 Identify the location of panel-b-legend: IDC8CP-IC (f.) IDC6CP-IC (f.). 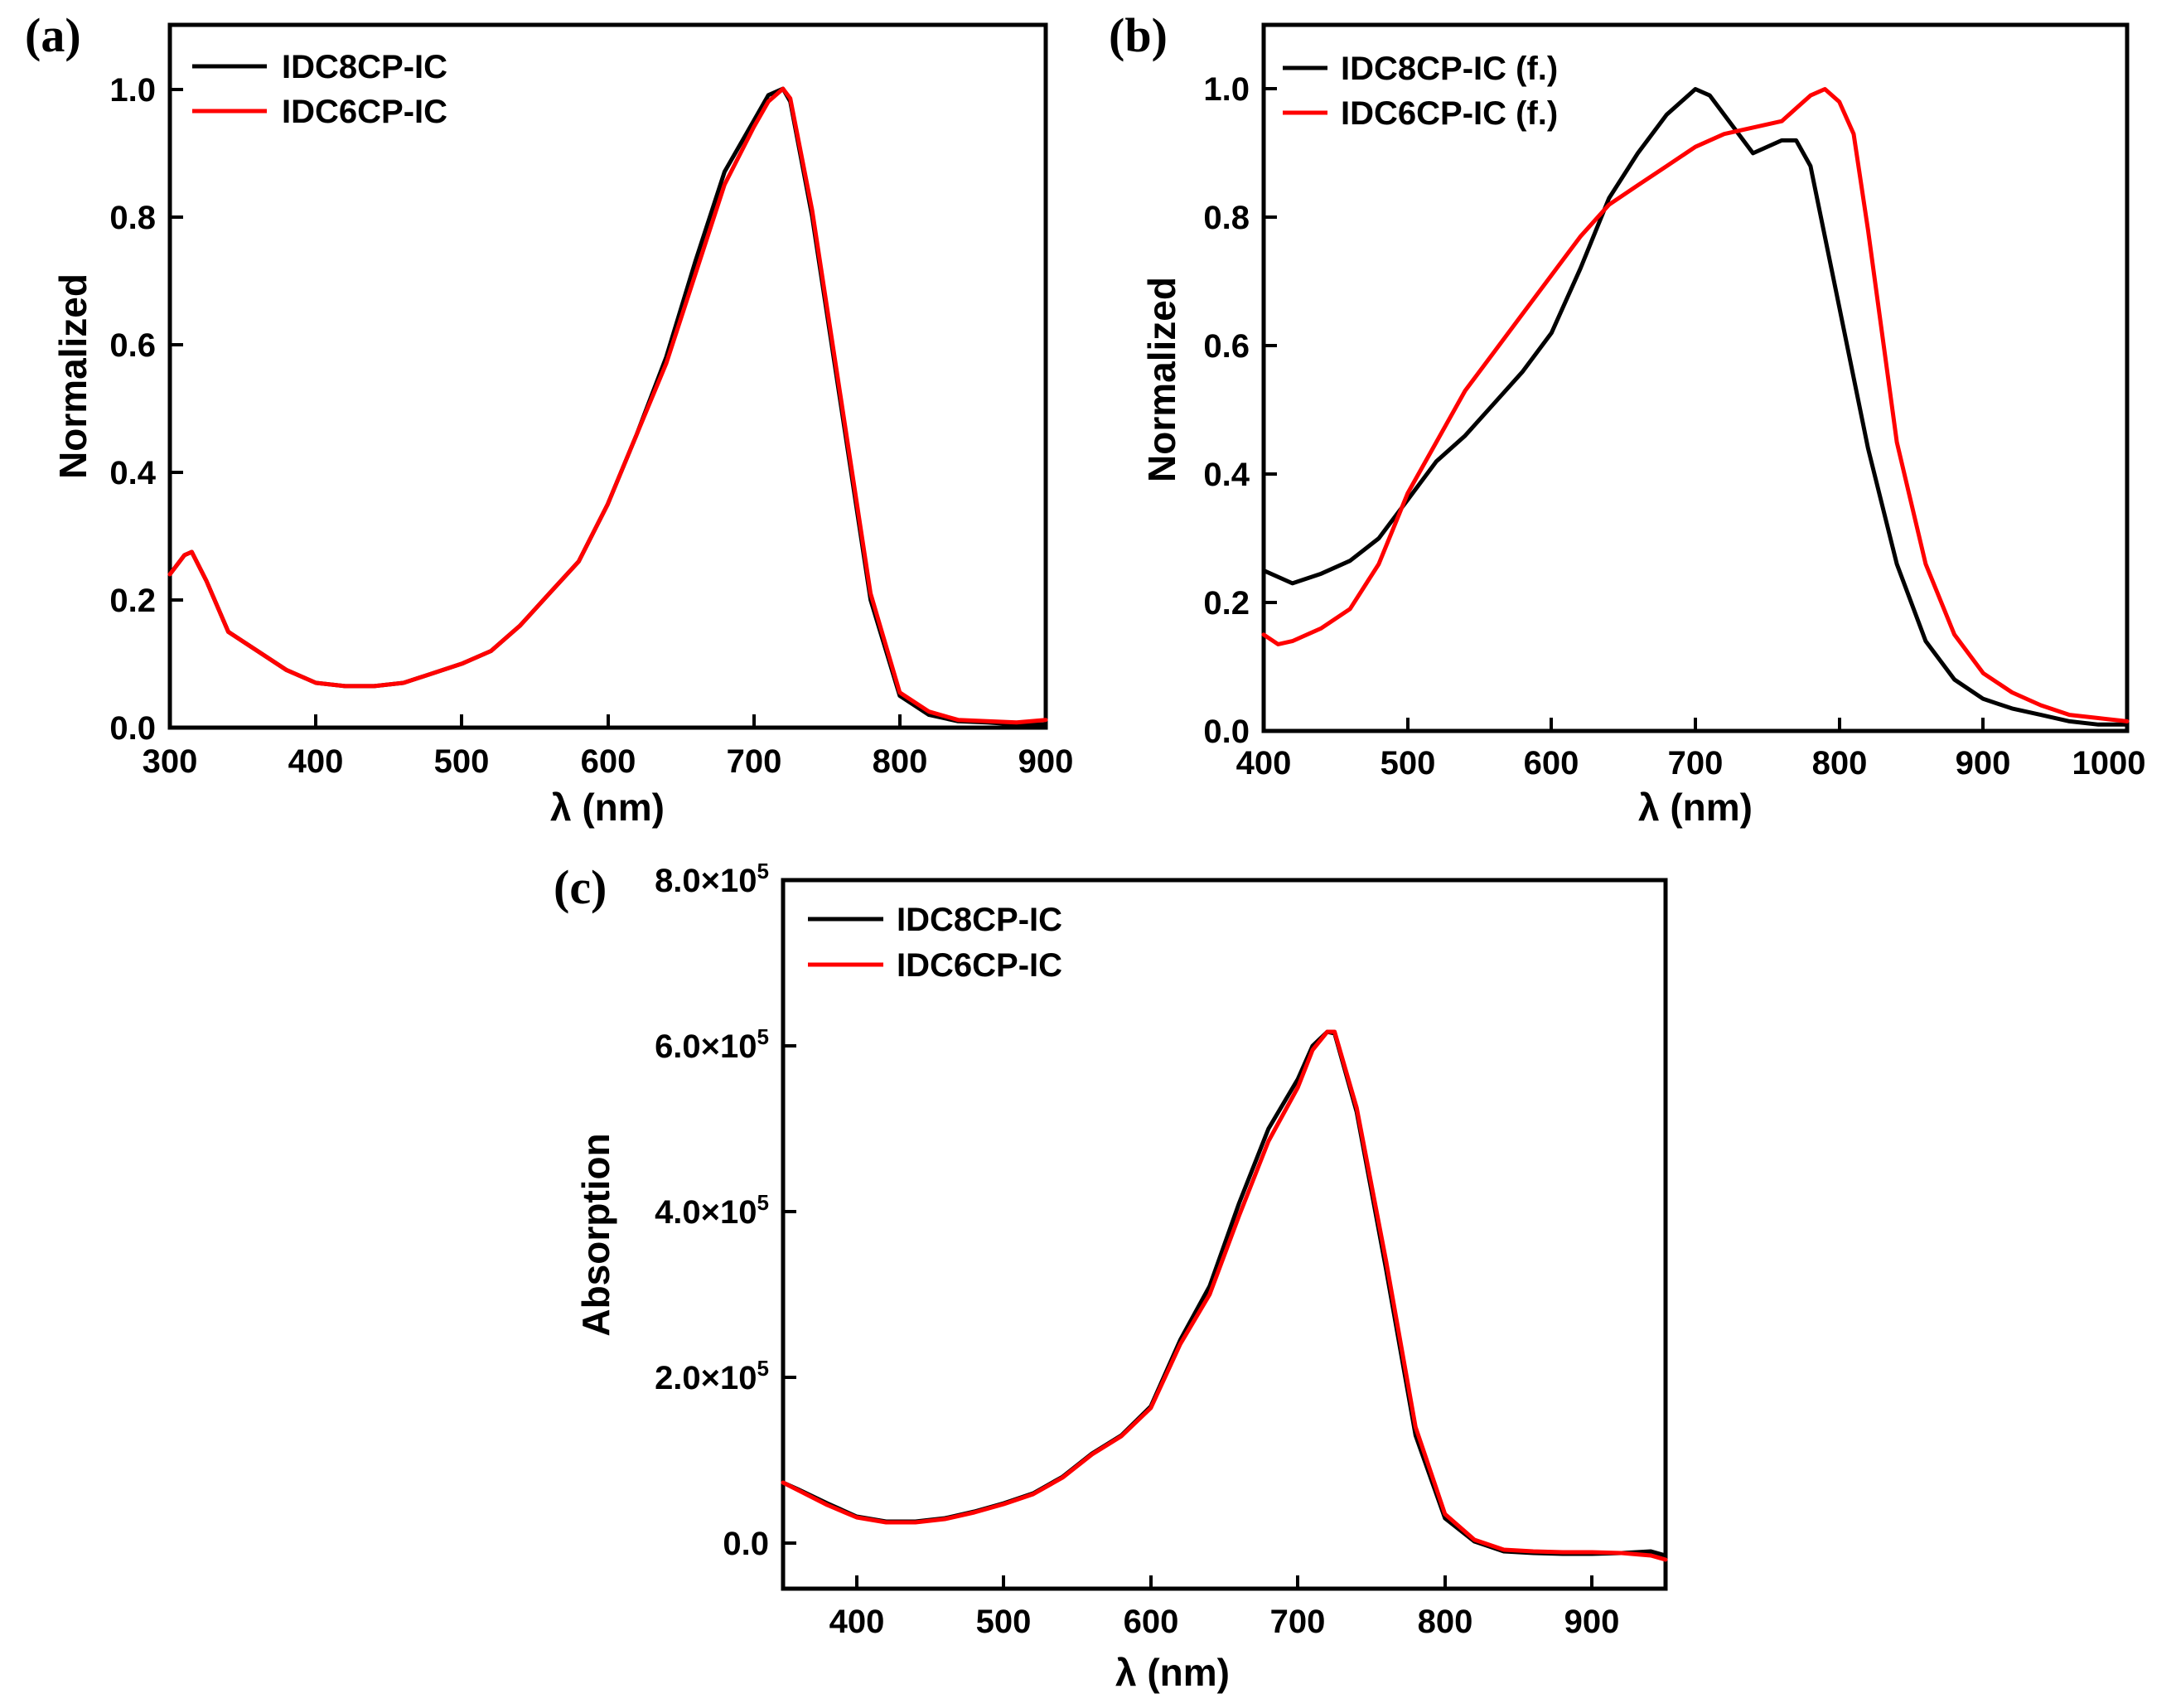
(1420, 91).